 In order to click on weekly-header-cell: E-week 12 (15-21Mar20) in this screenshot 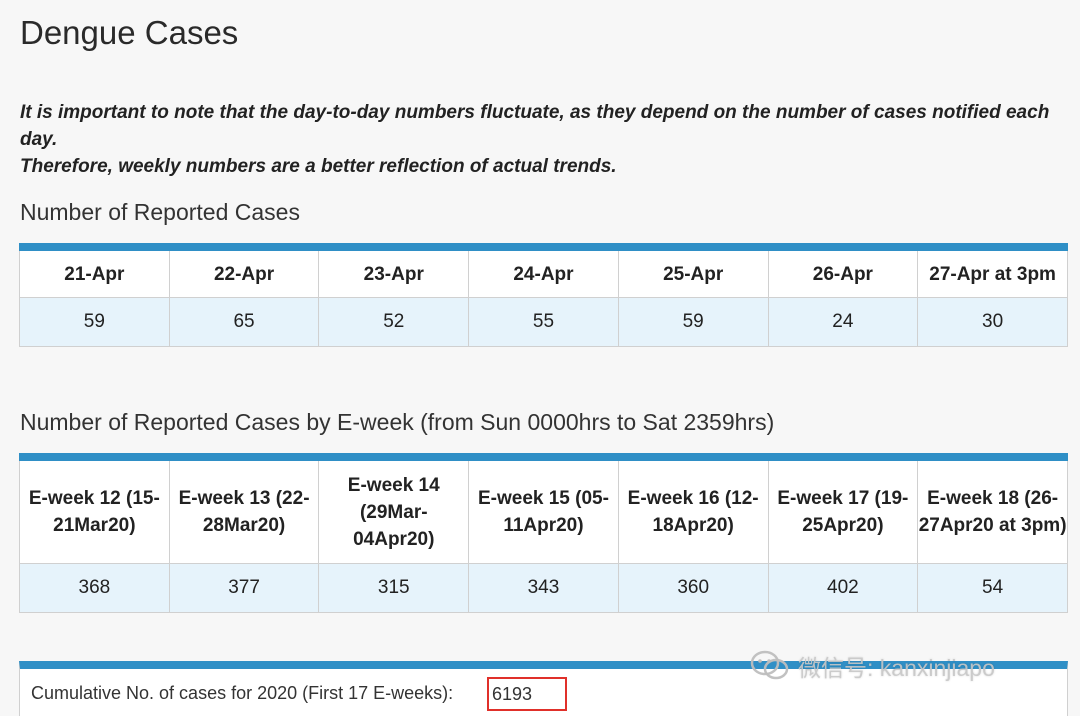, I will do `click(94, 510)`.